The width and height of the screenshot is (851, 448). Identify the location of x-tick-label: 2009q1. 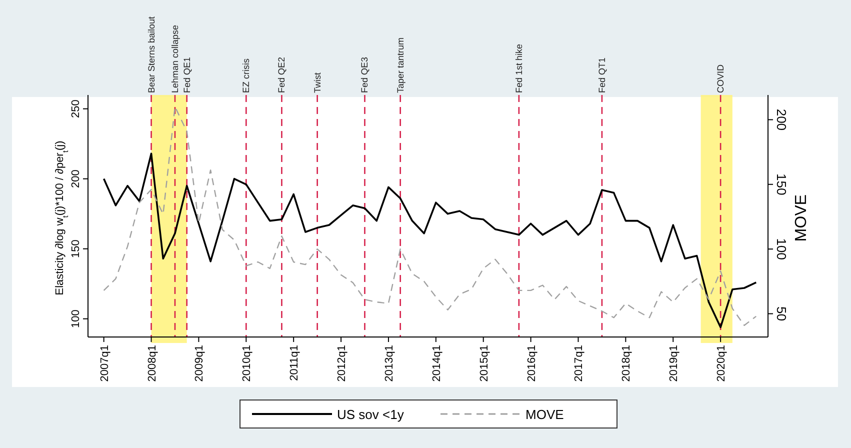
(200, 363).